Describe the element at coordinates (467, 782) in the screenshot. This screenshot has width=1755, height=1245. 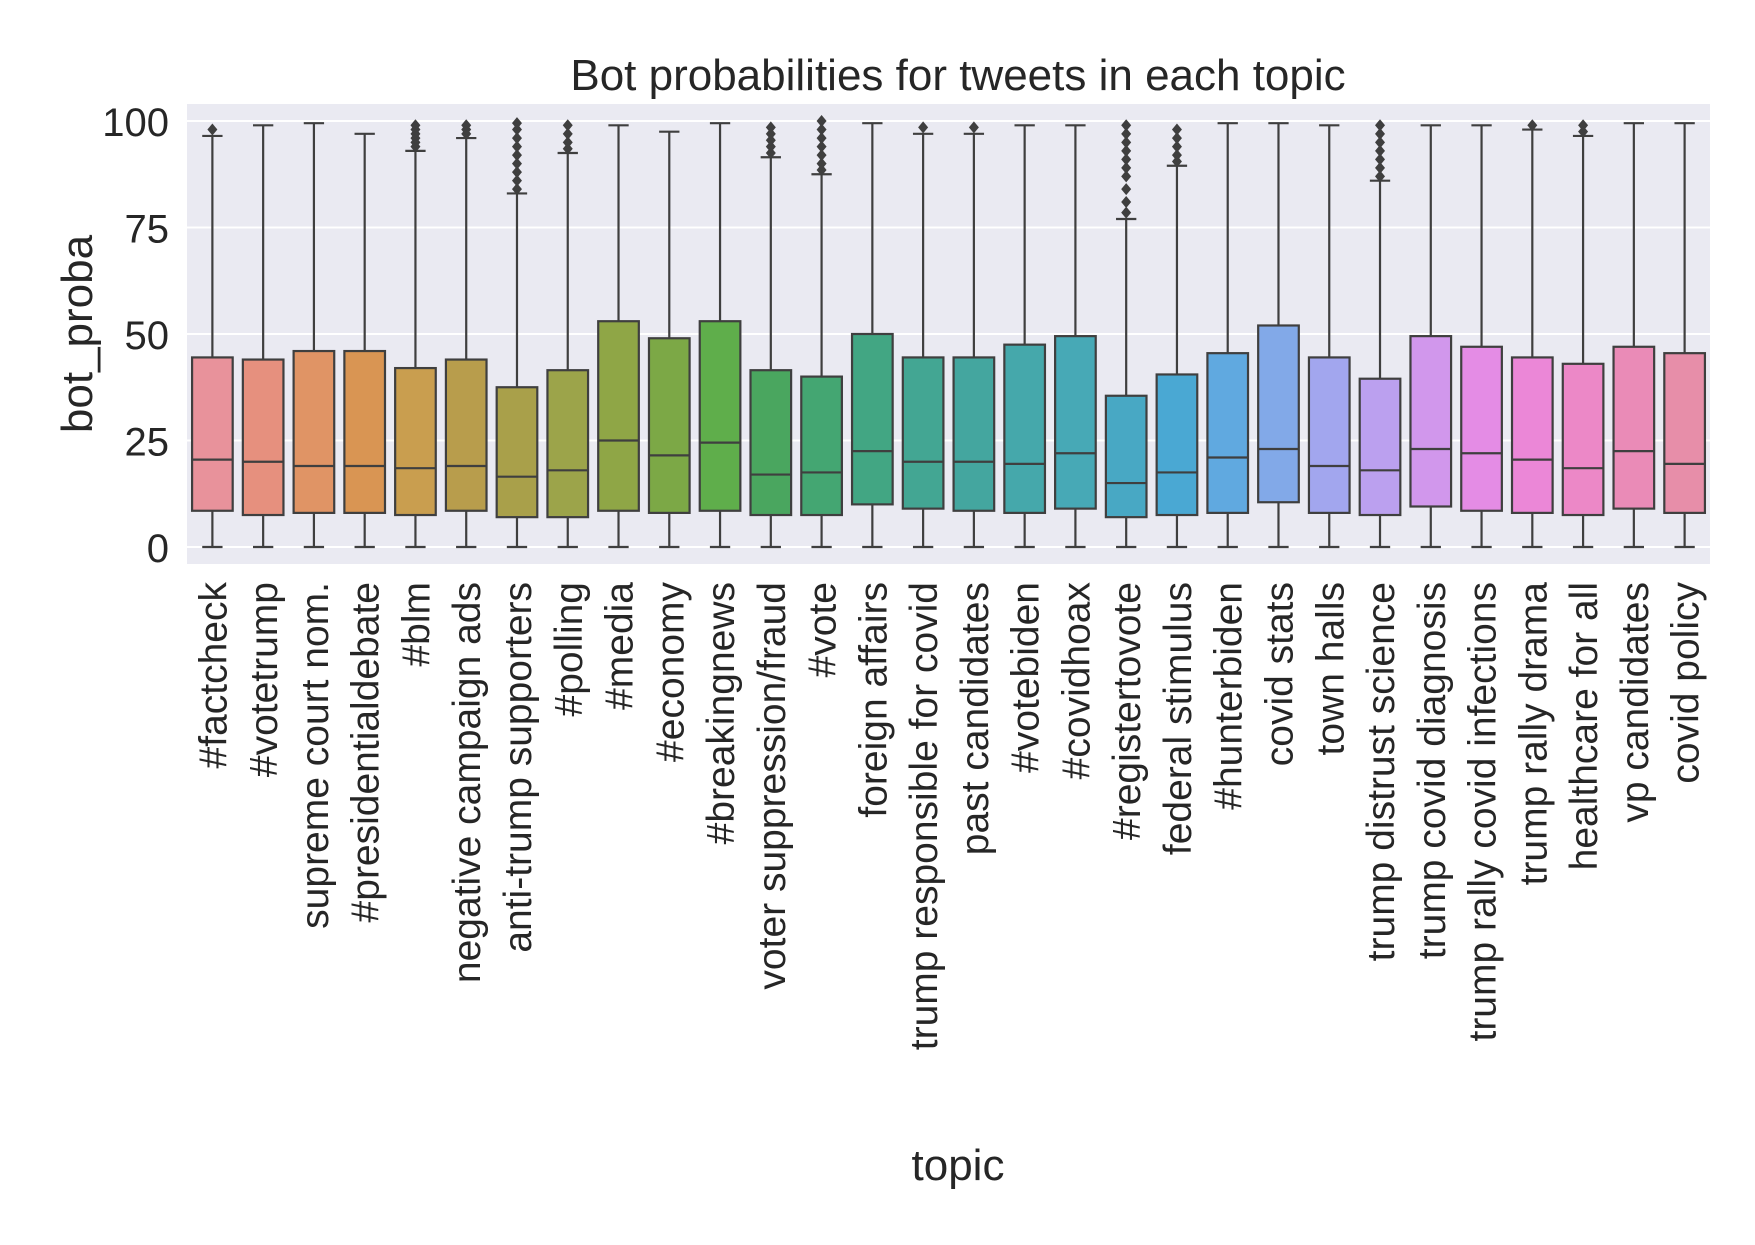
I see `x-tick-label: negative campaign ads` at that location.